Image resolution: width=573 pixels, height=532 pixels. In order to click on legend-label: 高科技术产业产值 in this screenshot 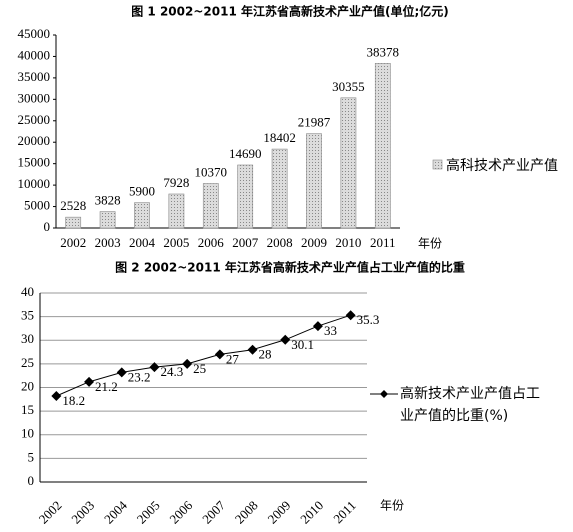, I will do `click(502, 166)`.